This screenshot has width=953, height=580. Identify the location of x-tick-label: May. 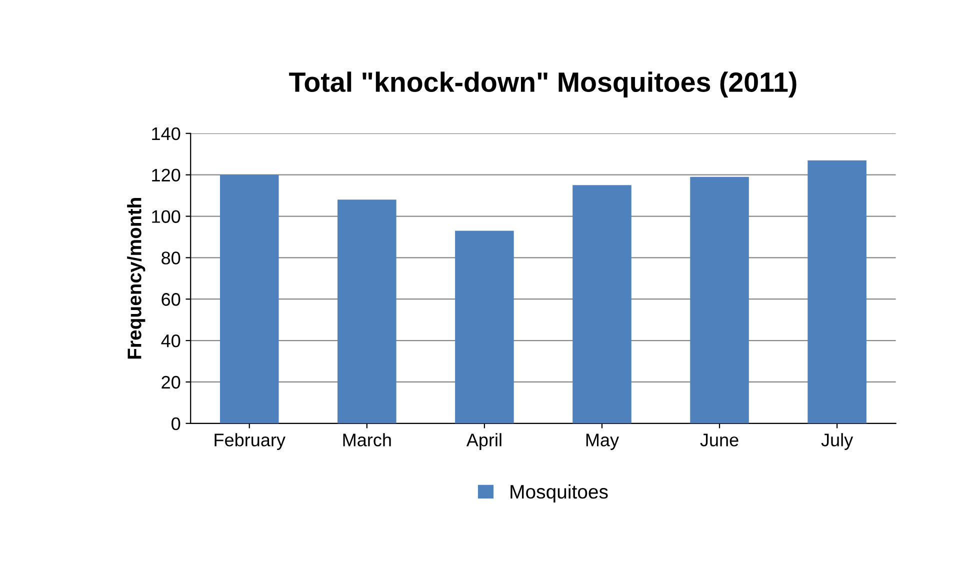
(602, 442).